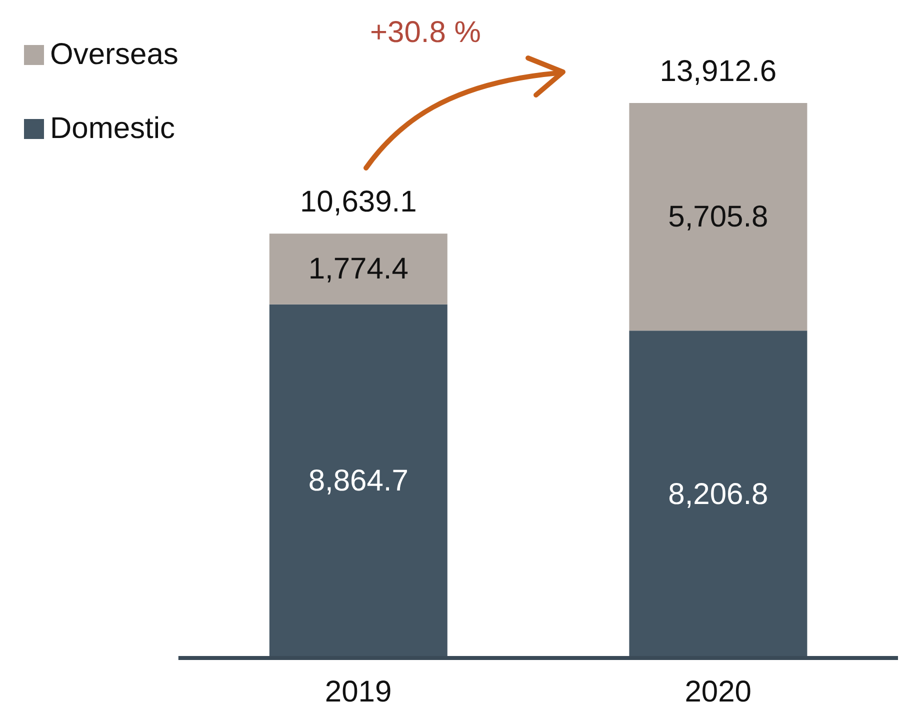  I want to click on x-tick-label: 2020, so click(718, 691).